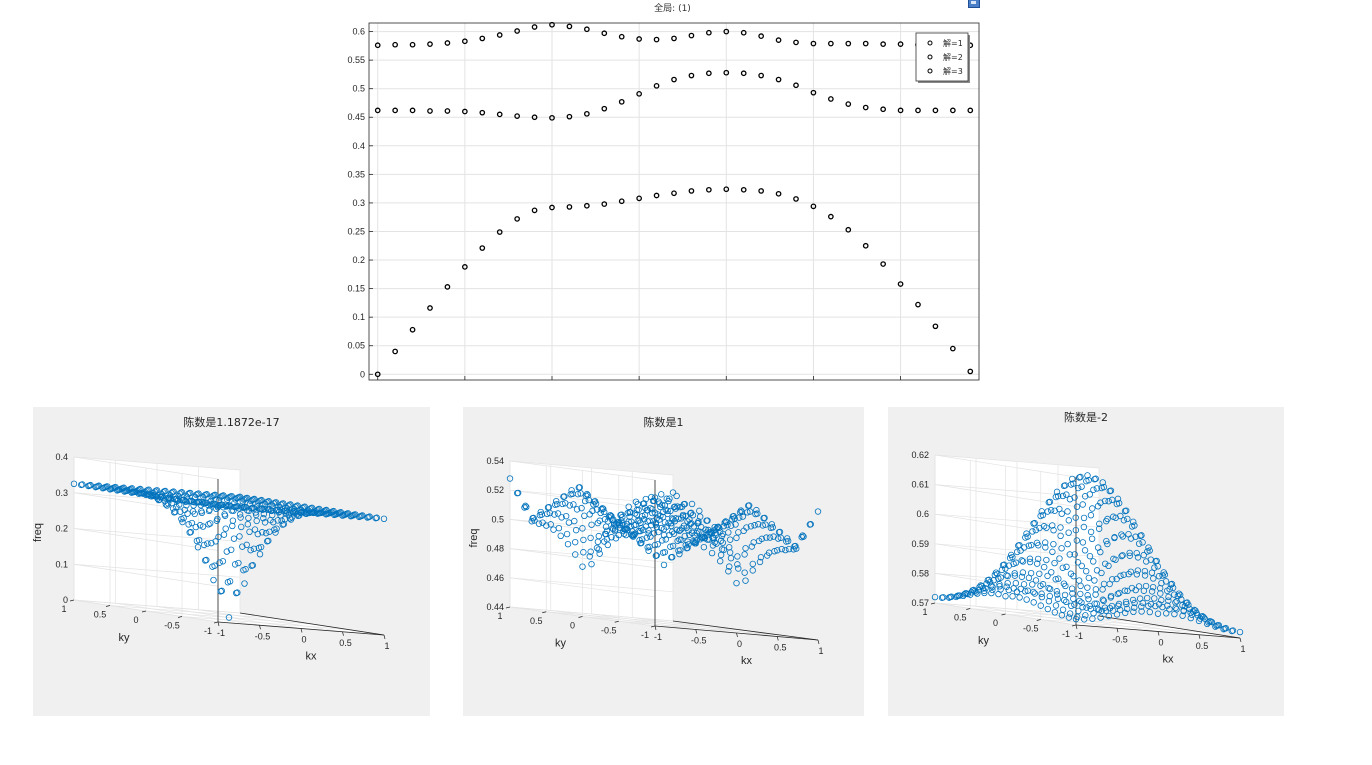 This screenshot has width=1372, height=765. What do you see at coordinates (499, 616) in the screenshot?
I see `ky-tick-label: 1` at bounding box center [499, 616].